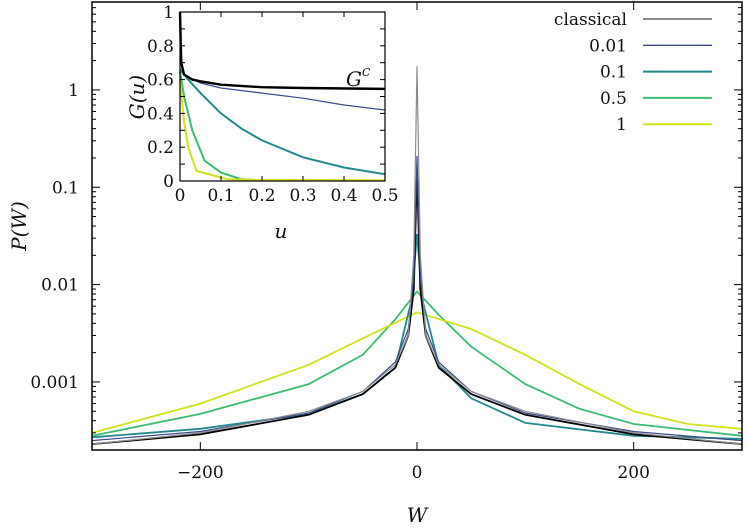 The width and height of the screenshot is (747, 528). I want to click on inset-y-tick-label: 0, so click(168, 182).